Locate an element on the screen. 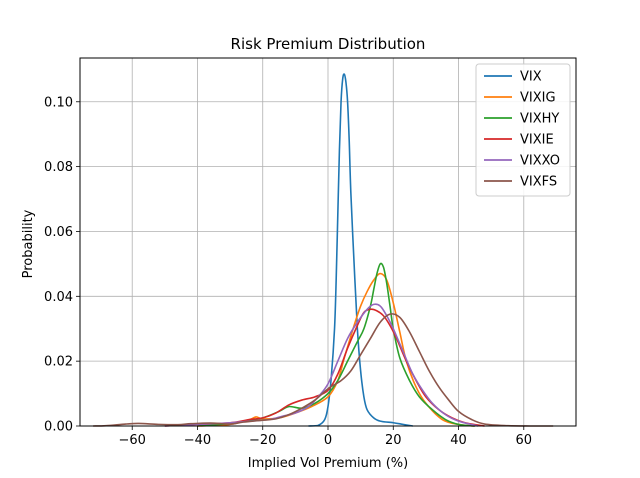  legend-label: VIXHY is located at coordinates (539, 119).